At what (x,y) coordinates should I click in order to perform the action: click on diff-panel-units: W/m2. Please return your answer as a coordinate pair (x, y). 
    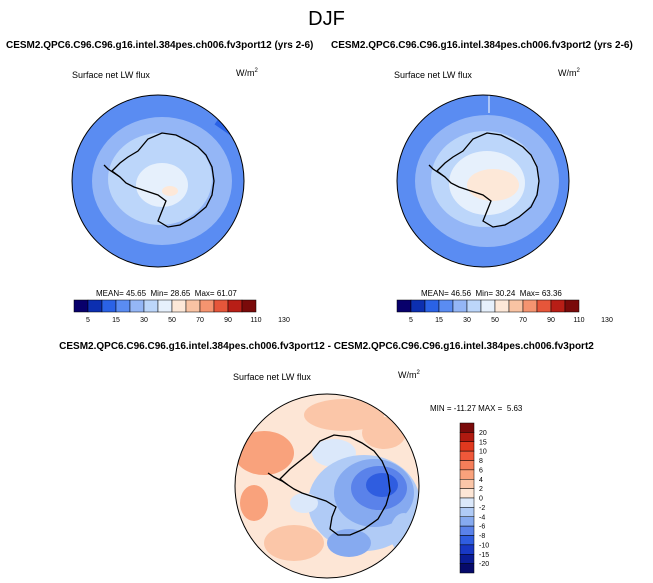
    Looking at the image, I should click on (409, 375).